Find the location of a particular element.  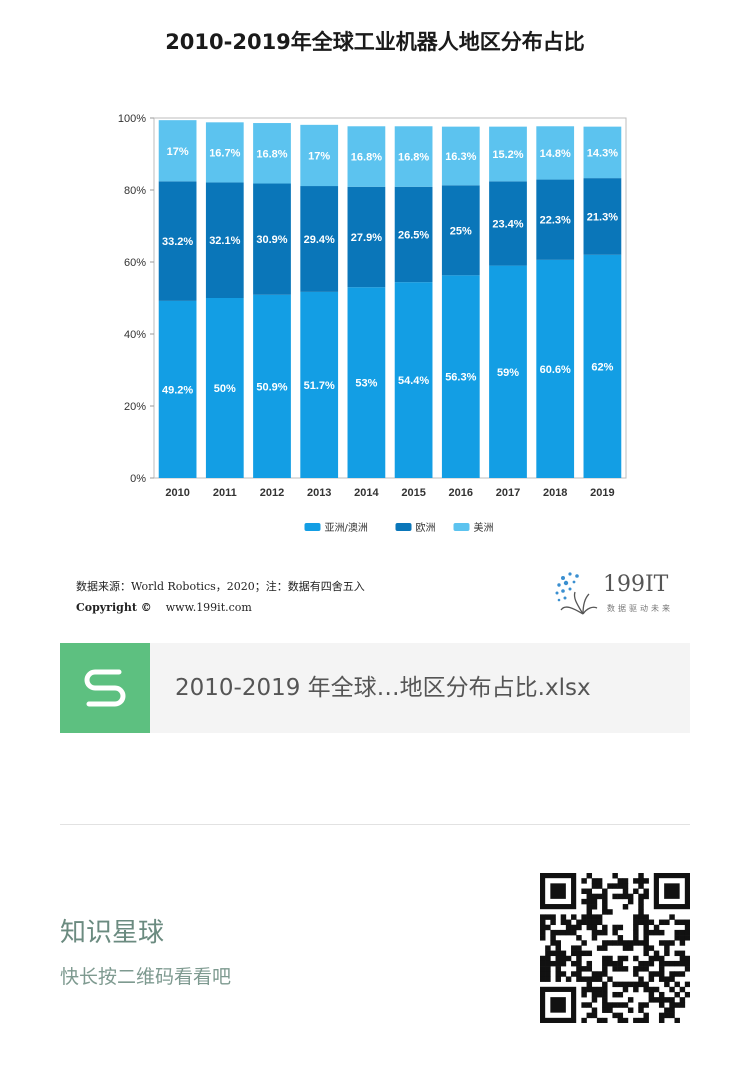

data-label: 49.2% is located at coordinates (177, 390).